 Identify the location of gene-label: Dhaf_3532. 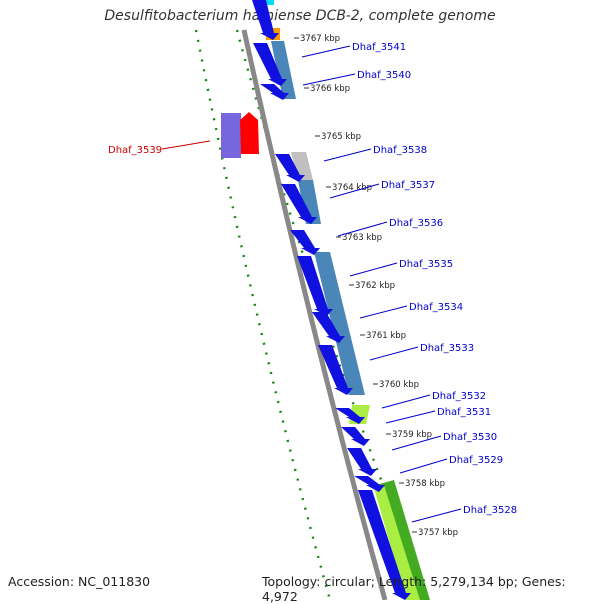
(459, 396).